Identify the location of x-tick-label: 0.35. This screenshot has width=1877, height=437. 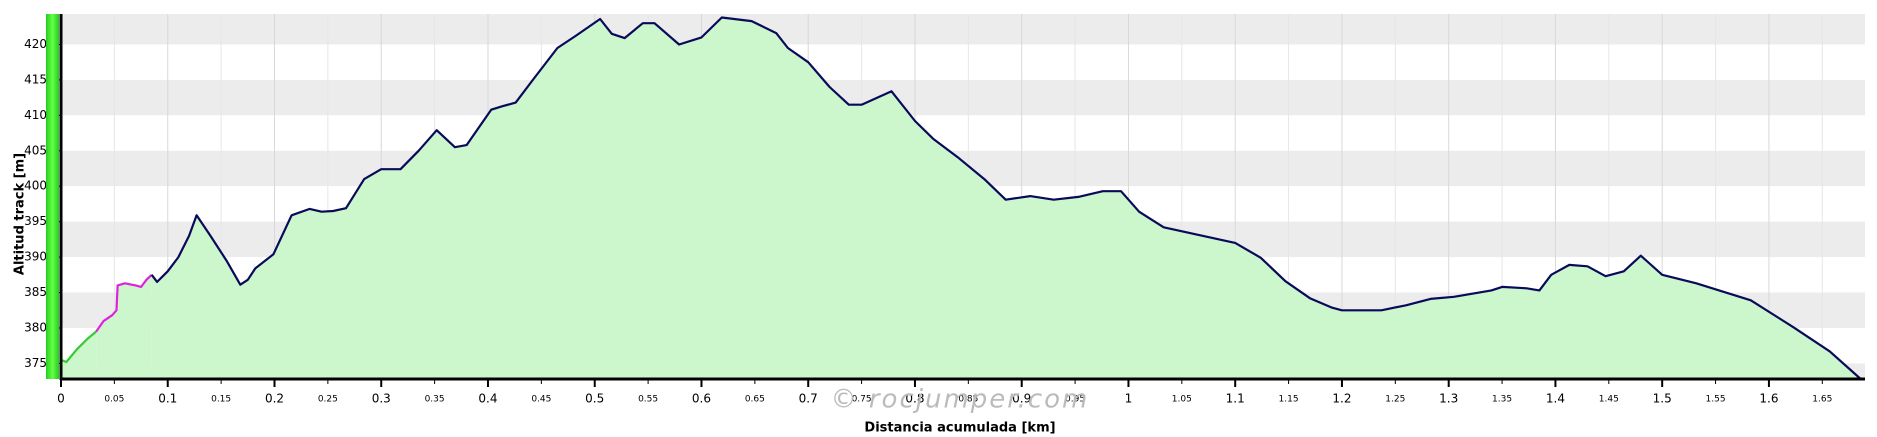
(435, 400).